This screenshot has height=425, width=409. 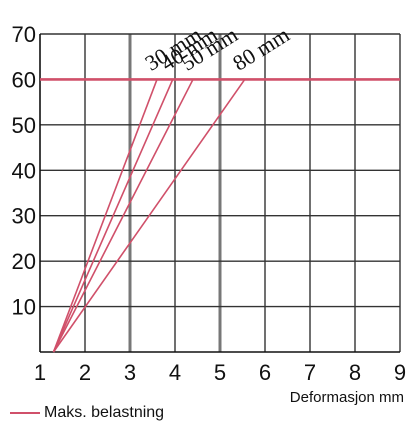 I want to click on y-tick-label: 50, so click(x=24, y=125).